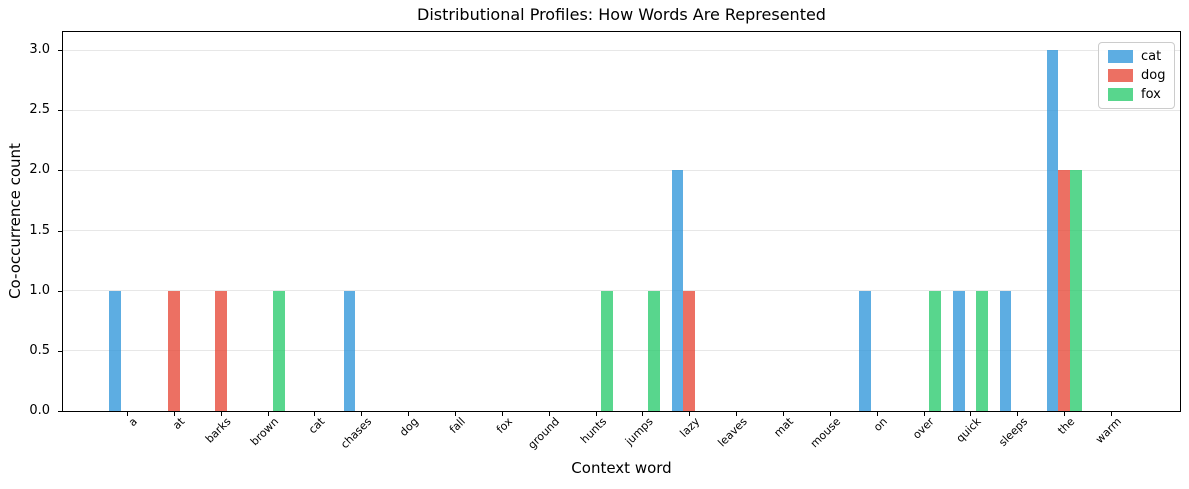  I want to click on legend-swatch-cat, so click(1120, 56).